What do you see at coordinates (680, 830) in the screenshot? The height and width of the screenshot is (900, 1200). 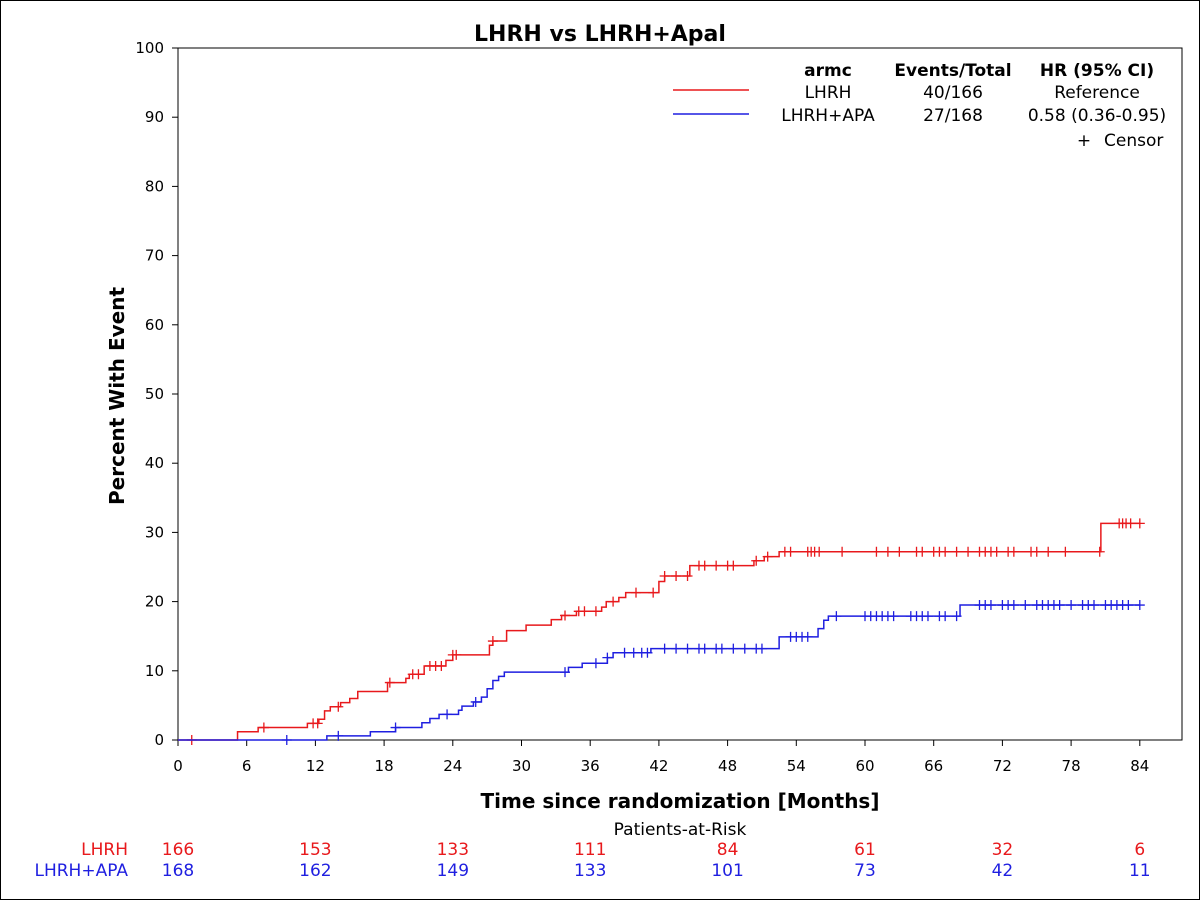 I see `risk-table-title: Patients-at-Risk` at bounding box center [680, 830].